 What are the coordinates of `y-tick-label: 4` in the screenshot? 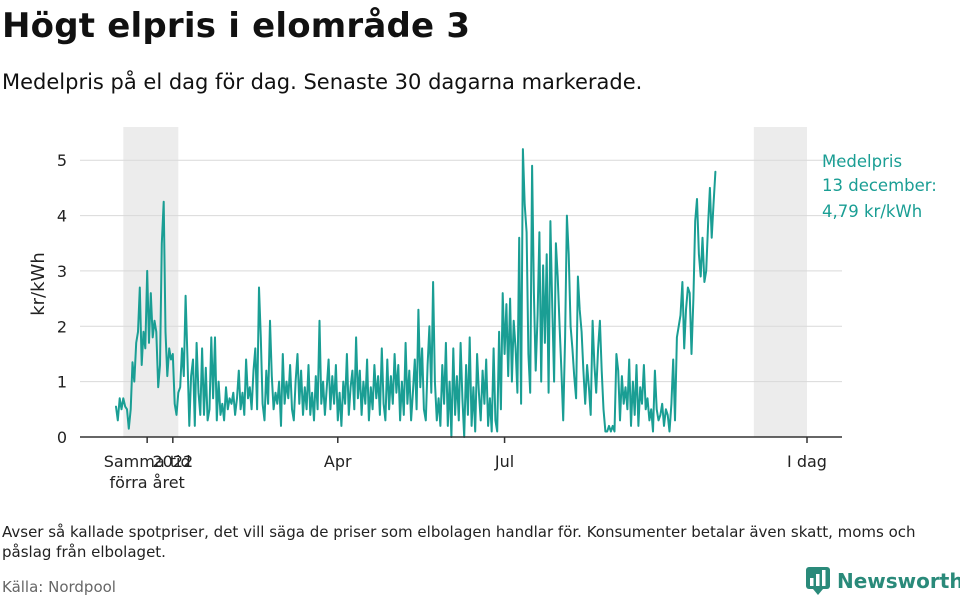 It's located at (62, 216).